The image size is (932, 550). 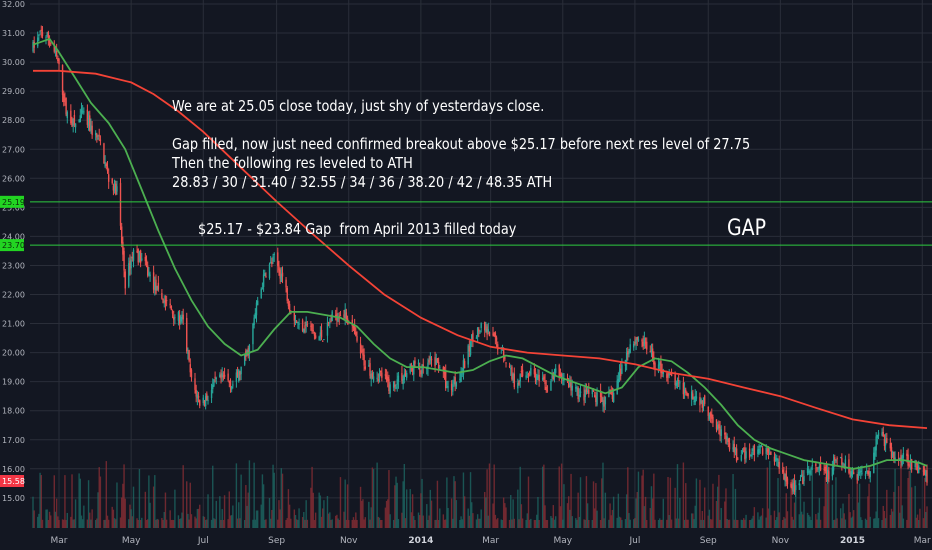 What do you see at coordinates (13, 481) in the screenshot?
I see `last-price-label: 15.58` at bounding box center [13, 481].